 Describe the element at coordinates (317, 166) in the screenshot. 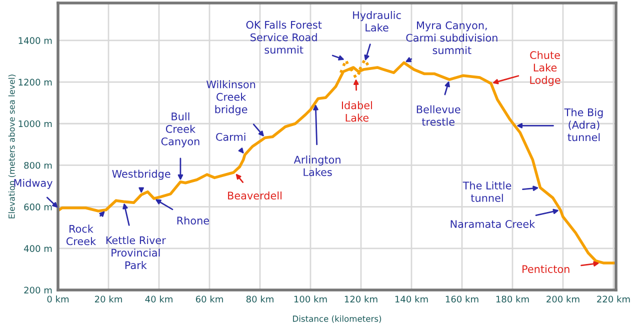

I see `annotation: Arlington Lakes` at that location.